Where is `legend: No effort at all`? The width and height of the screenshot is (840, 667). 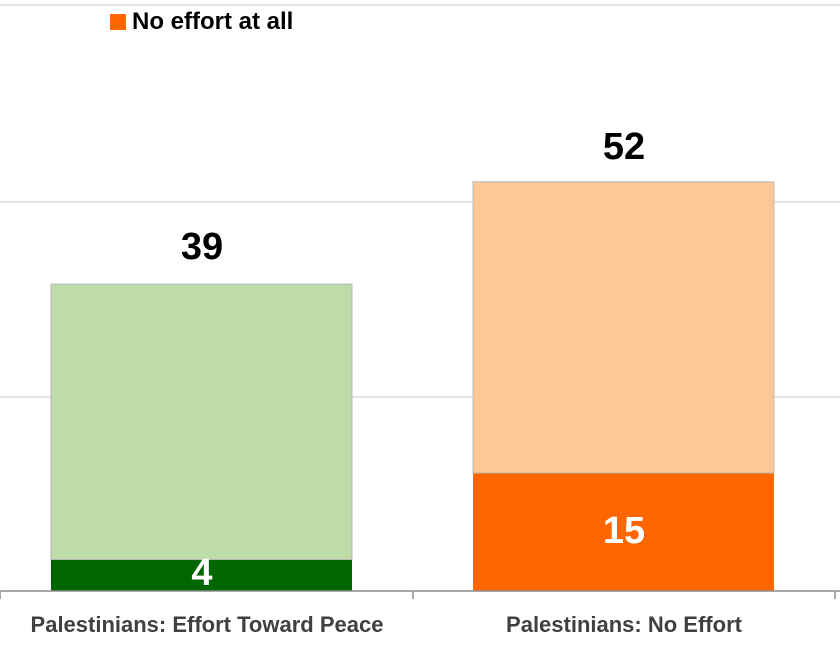 legend: No effort at all is located at coordinates (201, 22).